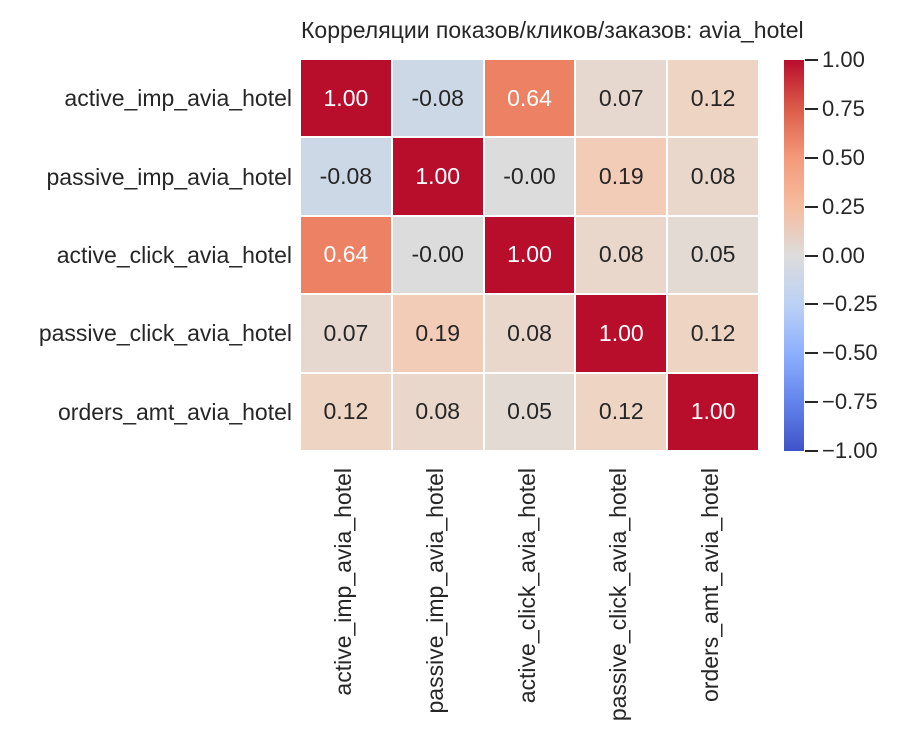 This screenshot has height=750, width=900. What do you see at coordinates (843, 108) in the screenshot?
I see `colorbar-tick-label: 0.75` at bounding box center [843, 108].